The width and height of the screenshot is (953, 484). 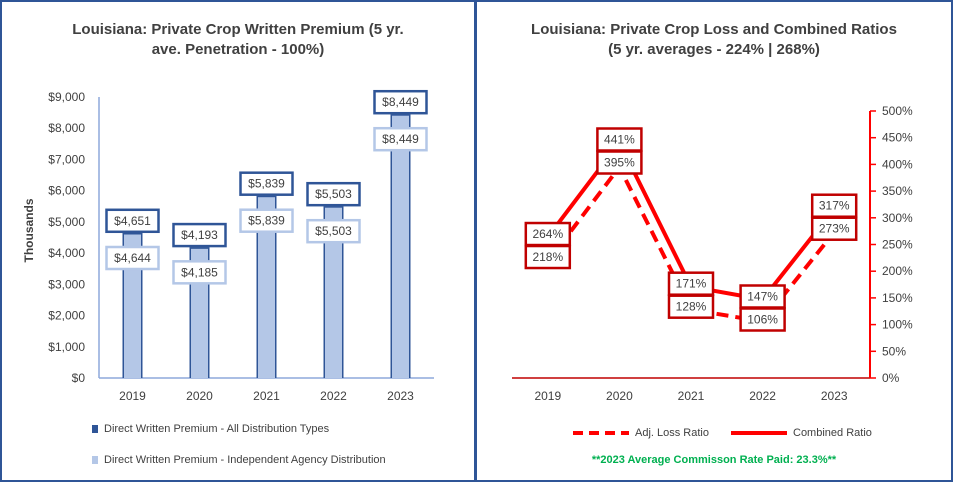 What do you see at coordinates (897, 191) in the screenshot?
I see `line-y-tick-label: 350%` at bounding box center [897, 191].